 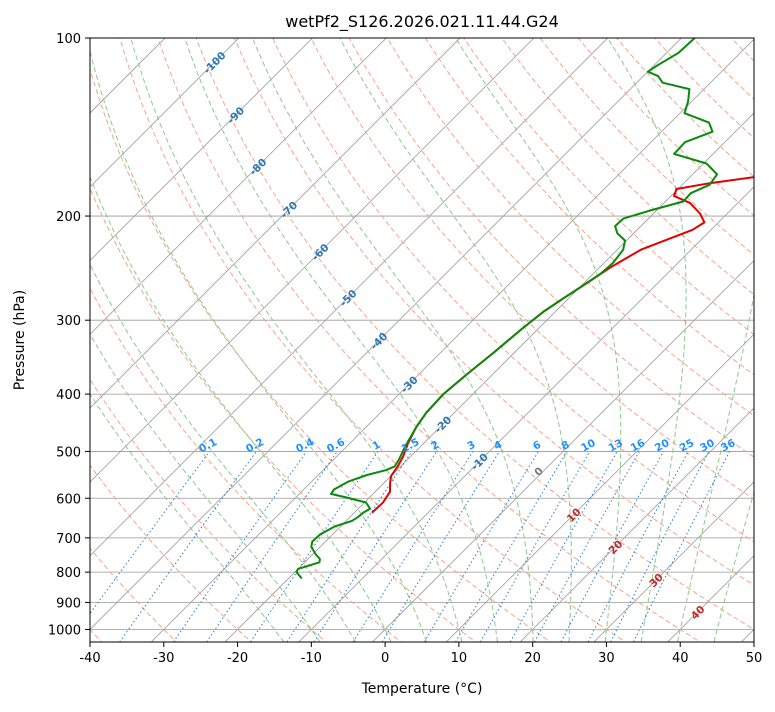 I want to click on x-tick-label: 30, so click(x=606, y=658).